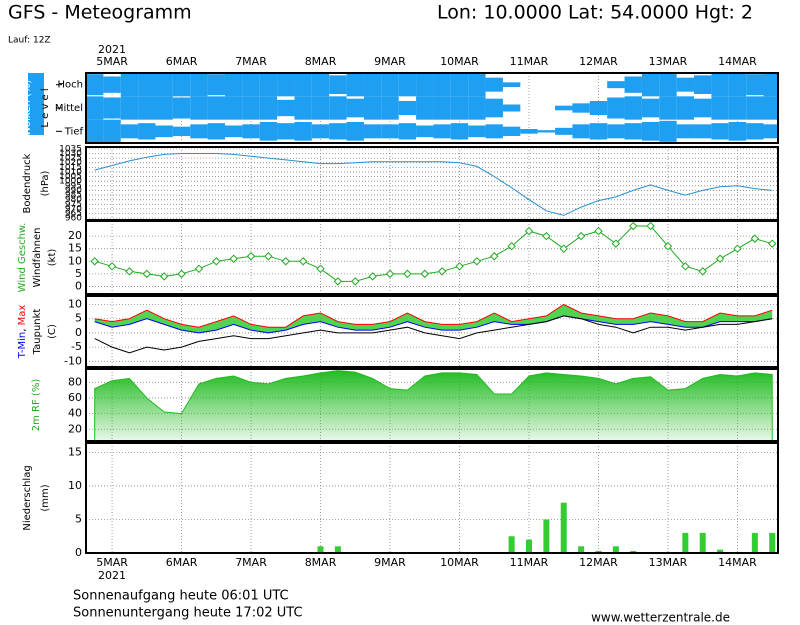 Image resolution: width=800 pixels, height=625 pixels. What do you see at coordinates (70, 168) in the screenshot?
I see `y-tick-label: 1015` at bounding box center [70, 168].